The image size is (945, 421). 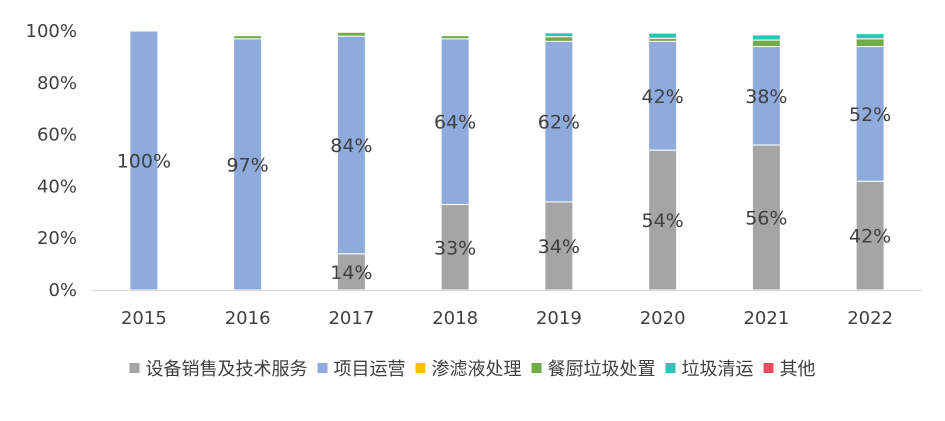 What do you see at coordinates (57, 238) in the screenshot?
I see `y-tick-label: 20%` at bounding box center [57, 238].